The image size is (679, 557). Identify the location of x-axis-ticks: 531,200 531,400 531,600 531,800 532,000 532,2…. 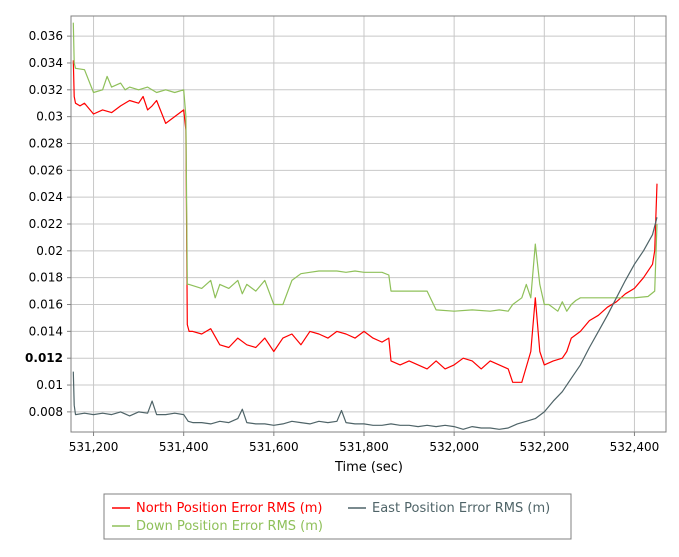
(364, 443).